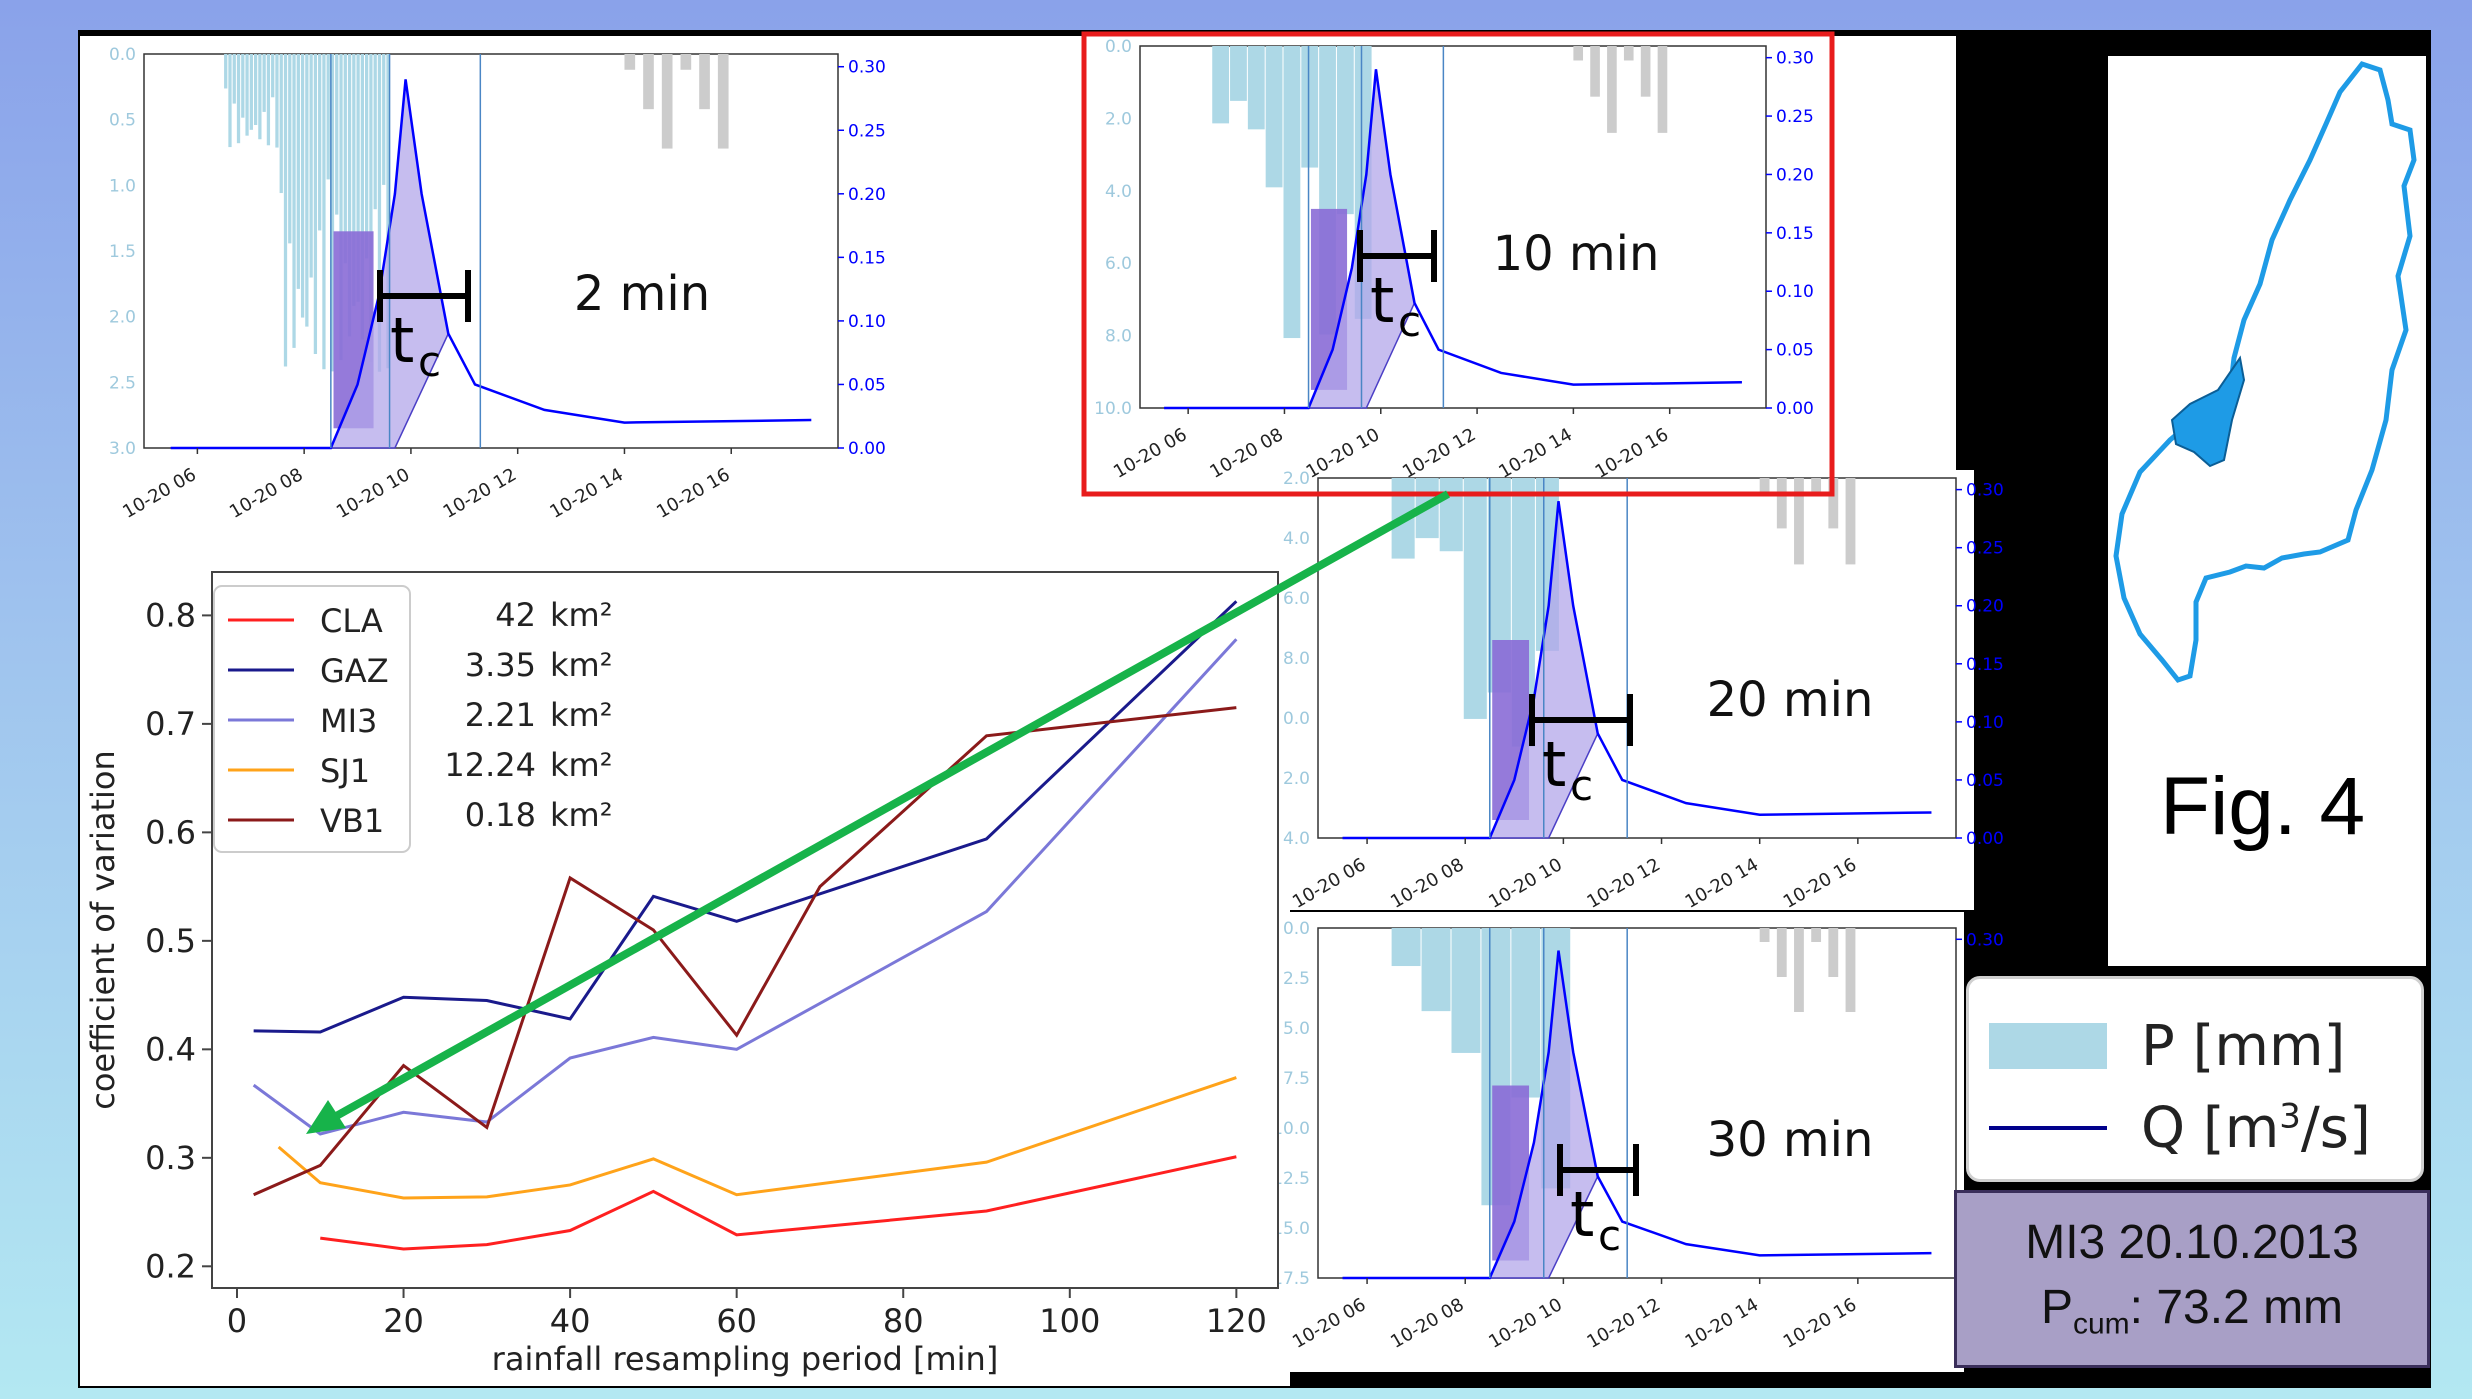 The height and width of the screenshot is (1399, 2472). What do you see at coordinates (2208, 411) in the screenshot?
I see `subcatchment-mi3` at bounding box center [2208, 411].